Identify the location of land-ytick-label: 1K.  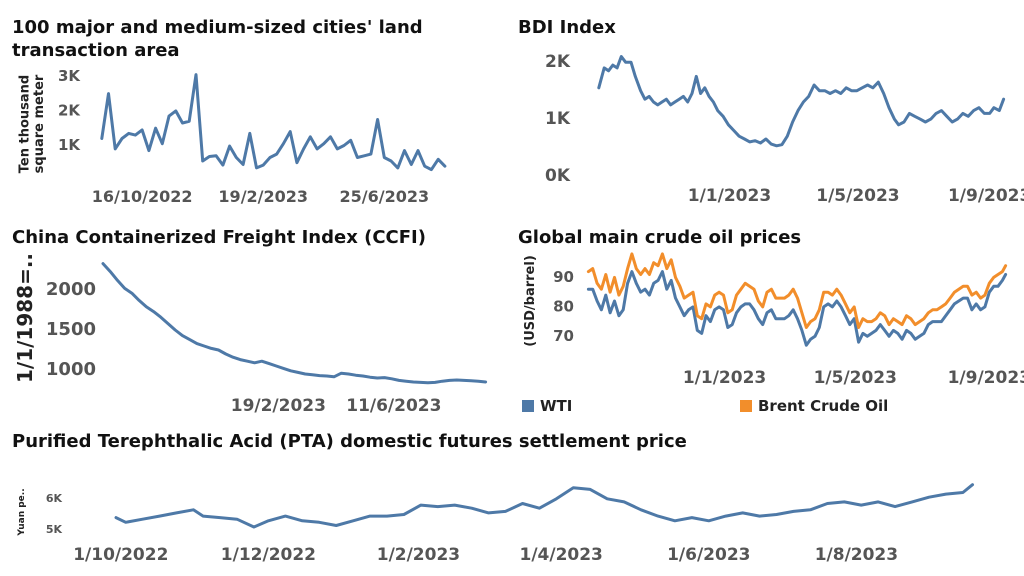
(69, 145).